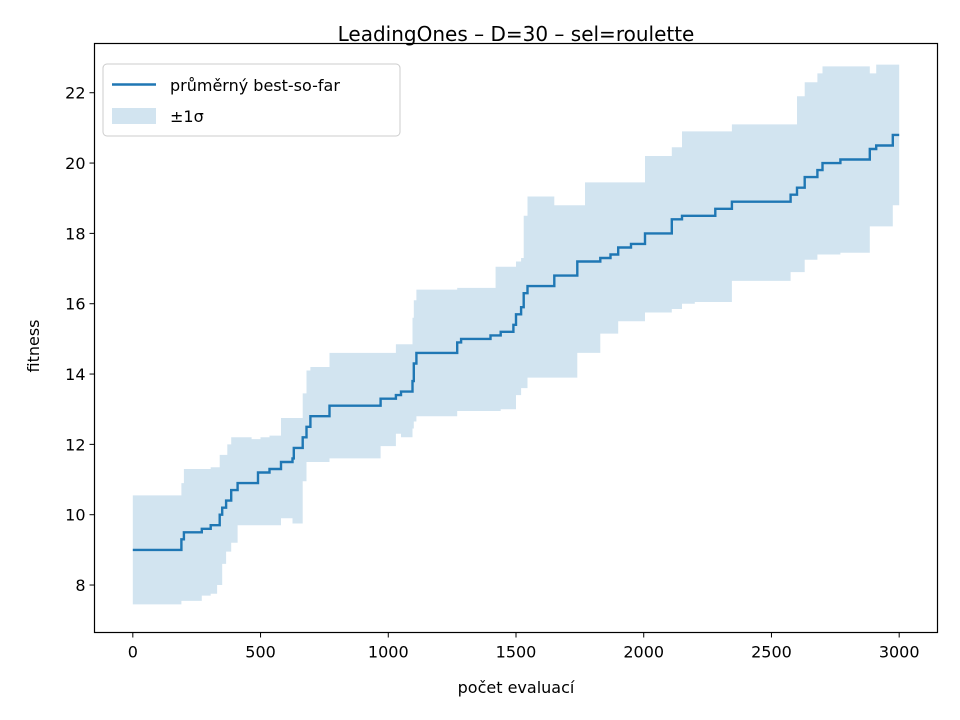 The image size is (960, 720). What do you see at coordinates (388, 652) in the screenshot?
I see `x-tick-label: 1000` at bounding box center [388, 652].